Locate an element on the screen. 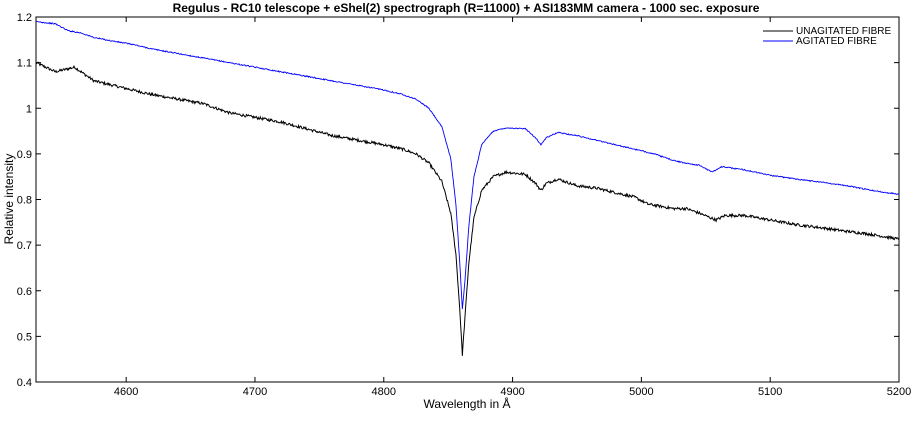  y-tick-label: 1 is located at coordinates (29, 109).